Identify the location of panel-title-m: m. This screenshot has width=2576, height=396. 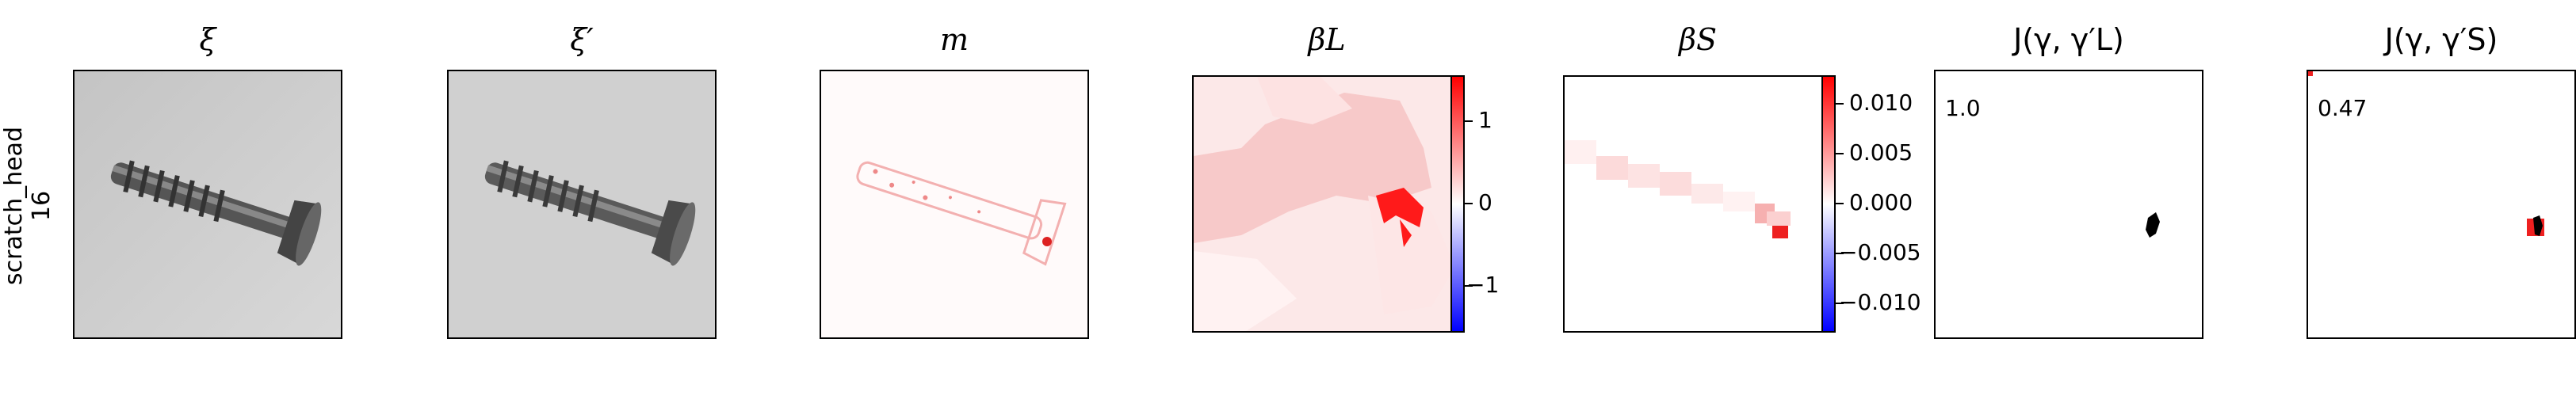
(954, 39).